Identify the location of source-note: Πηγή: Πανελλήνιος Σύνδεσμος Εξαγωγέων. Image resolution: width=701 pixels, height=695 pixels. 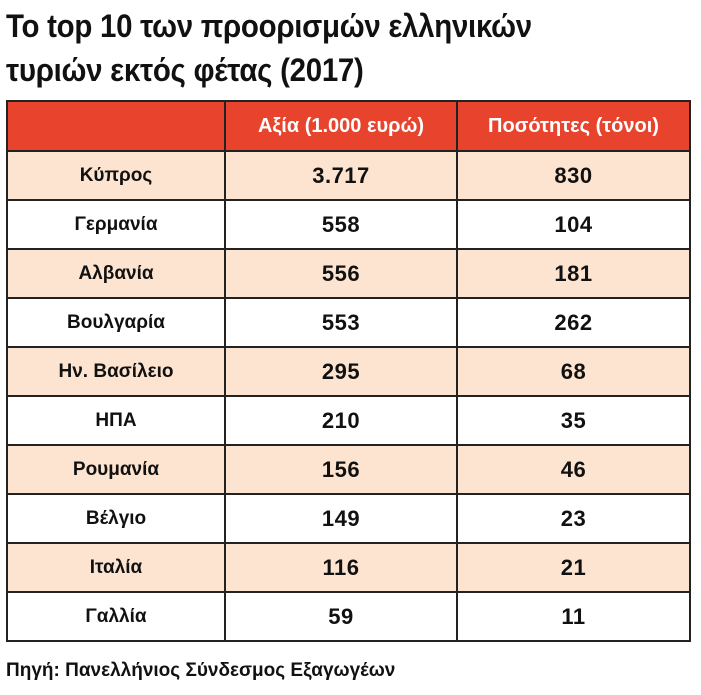
(201, 670).